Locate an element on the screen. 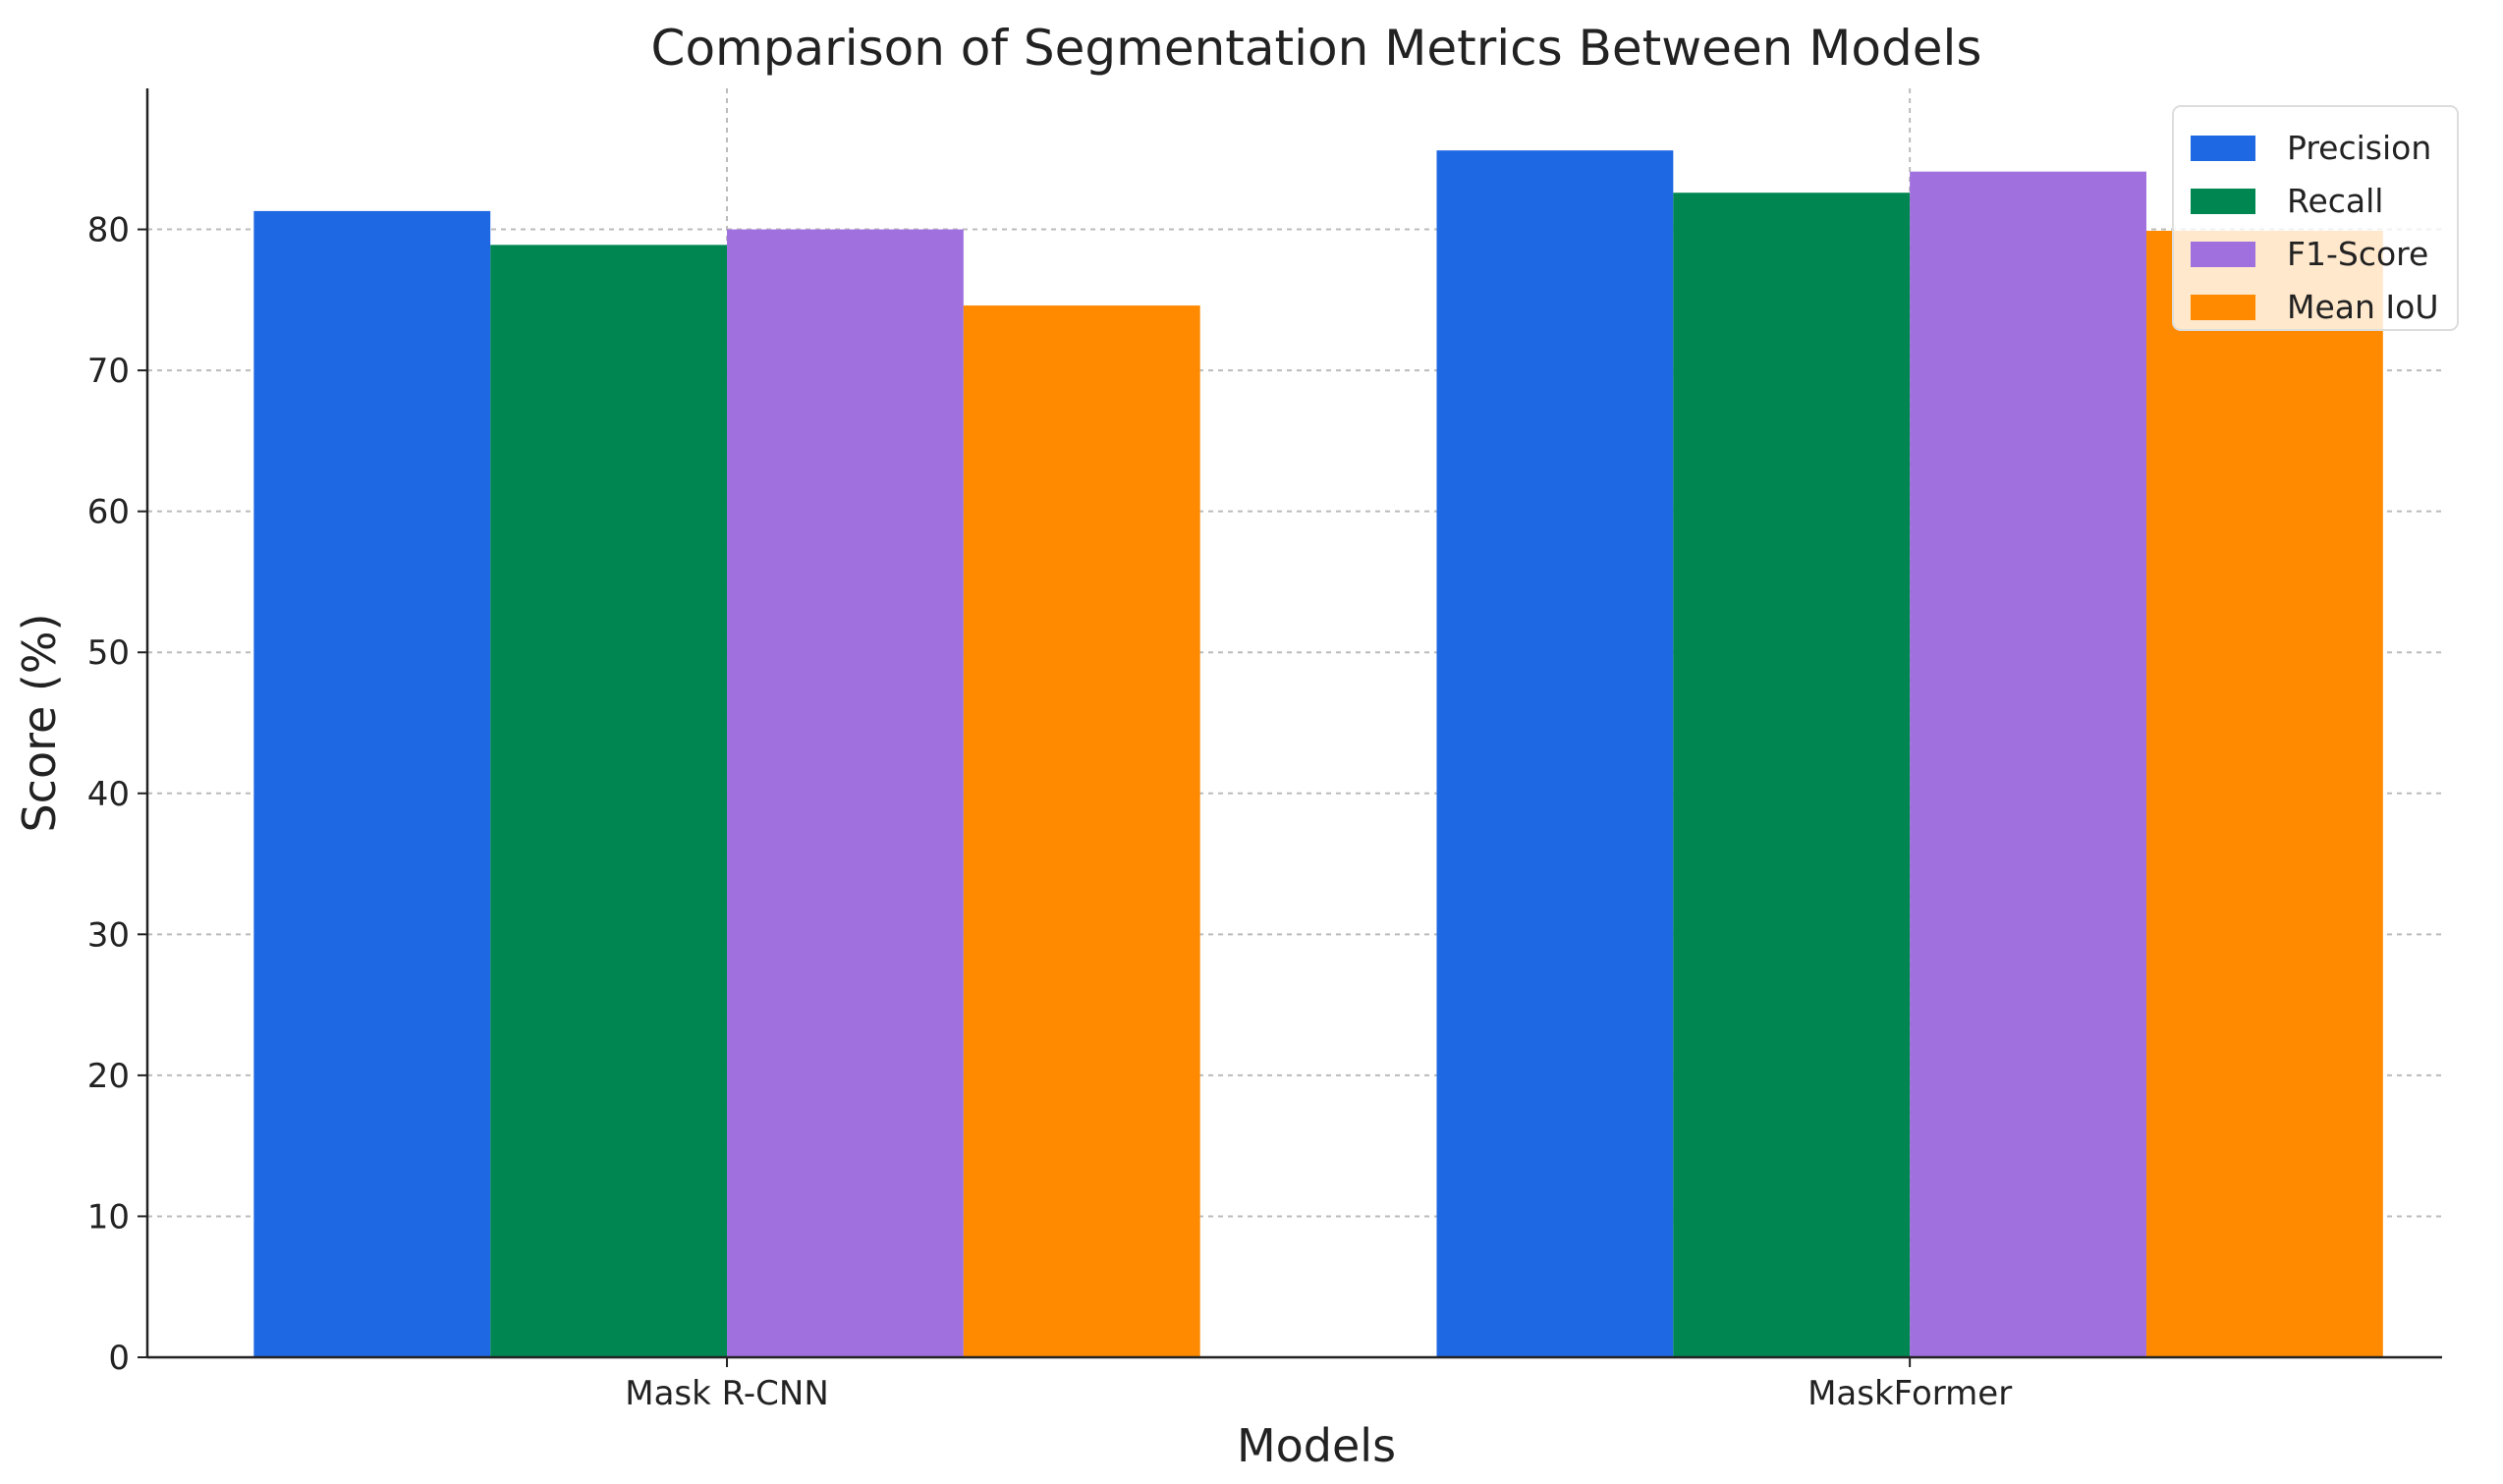 The height and width of the screenshot is (1484, 2503). y-tick-label: 20 is located at coordinates (108, 1076).